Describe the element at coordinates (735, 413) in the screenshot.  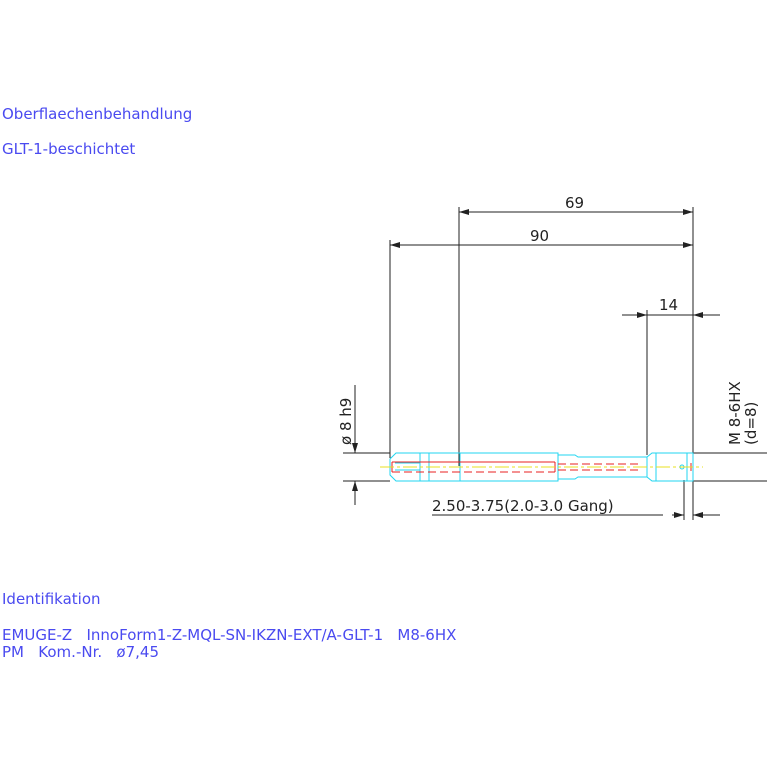
I see `thread-label: M 8-6HX` at that location.